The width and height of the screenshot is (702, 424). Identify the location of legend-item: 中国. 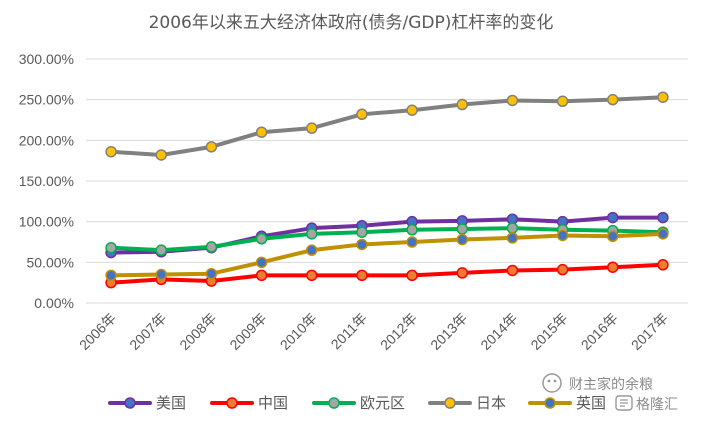
(249, 403).